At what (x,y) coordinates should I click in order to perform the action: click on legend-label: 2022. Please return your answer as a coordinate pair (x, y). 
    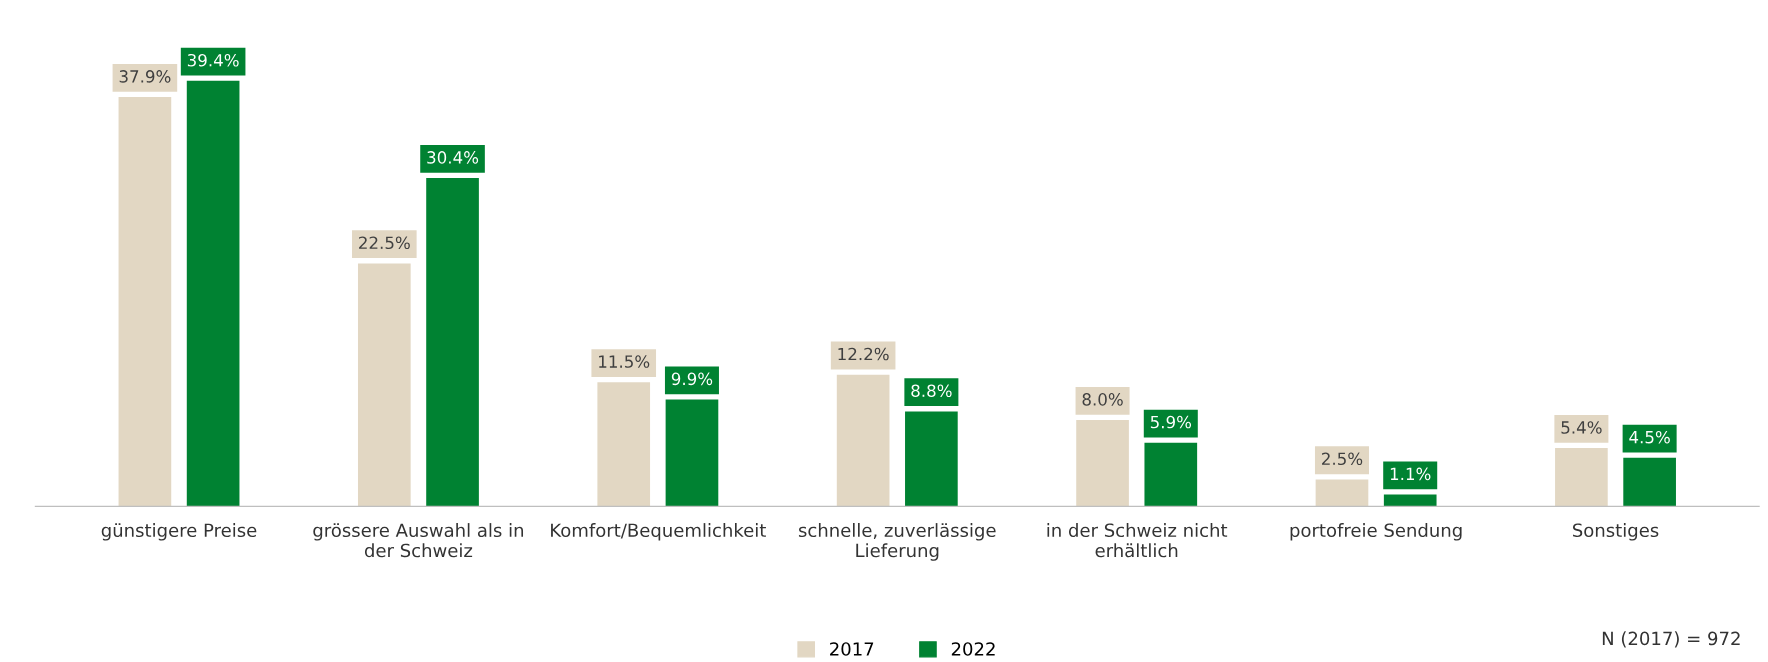
    Looking at the image, I should click on (973, 649).